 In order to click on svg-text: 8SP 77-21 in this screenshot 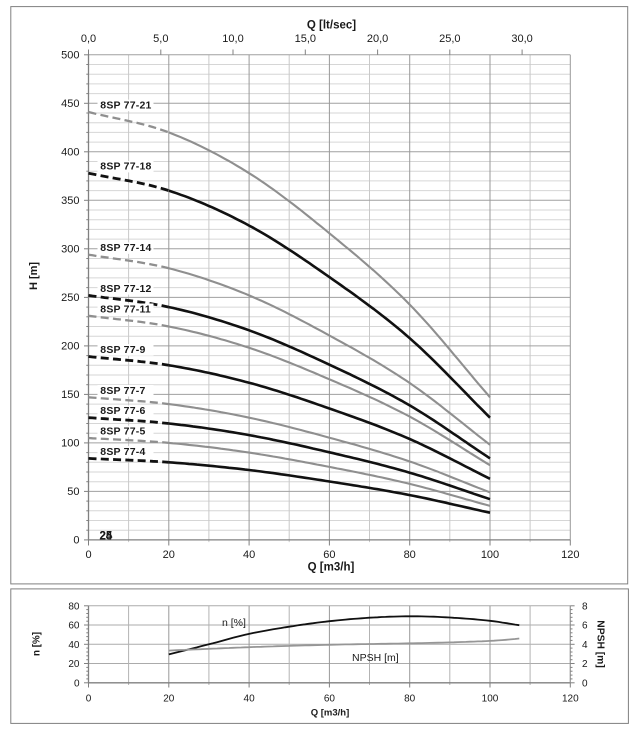, I will do `click(125, 106)`.